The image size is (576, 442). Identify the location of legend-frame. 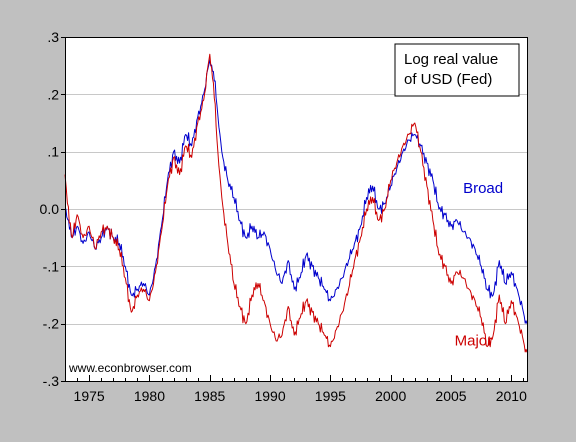
(457, 70).